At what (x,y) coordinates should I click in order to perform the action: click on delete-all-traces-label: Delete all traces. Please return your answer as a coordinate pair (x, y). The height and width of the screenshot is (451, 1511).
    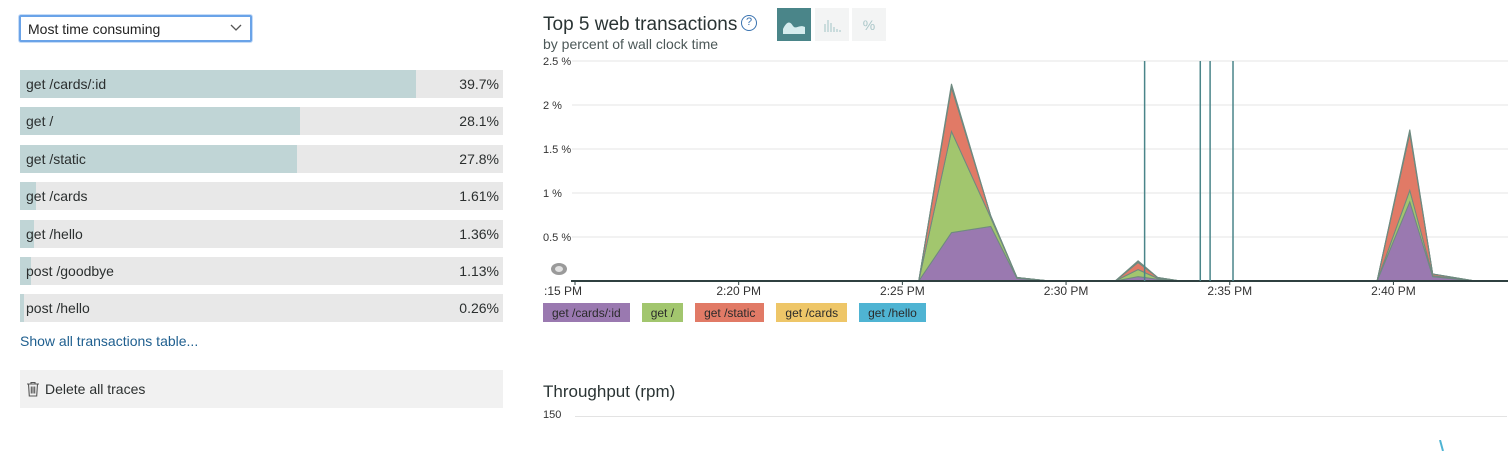
    Looking at the image, I should click on (95, 389).